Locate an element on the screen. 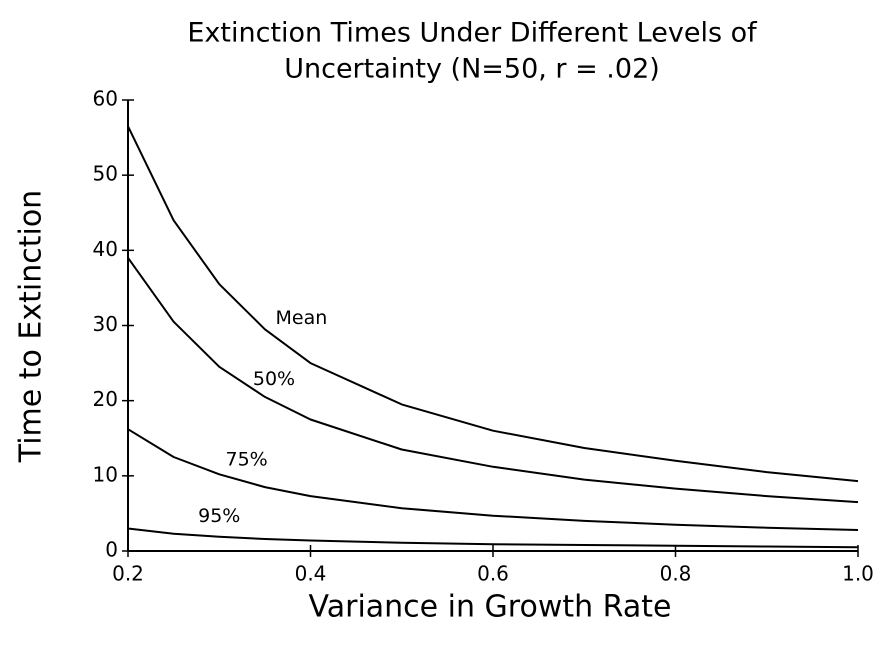  chart-title: Uncertainty (N=50, r = .02) is located at coordinates (472, 69).